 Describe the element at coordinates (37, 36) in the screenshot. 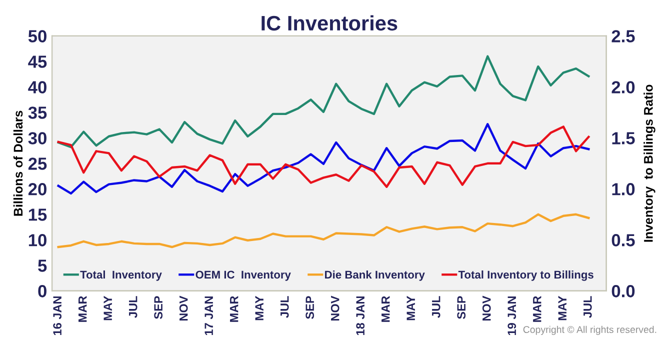

I see `y-tick-label: 50` at that location.